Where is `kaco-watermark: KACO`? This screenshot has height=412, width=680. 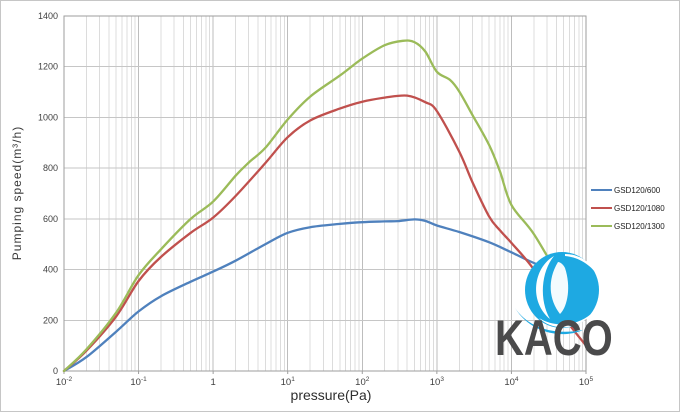
kaco-watermark: KACO is located at coordinates (580, 311).